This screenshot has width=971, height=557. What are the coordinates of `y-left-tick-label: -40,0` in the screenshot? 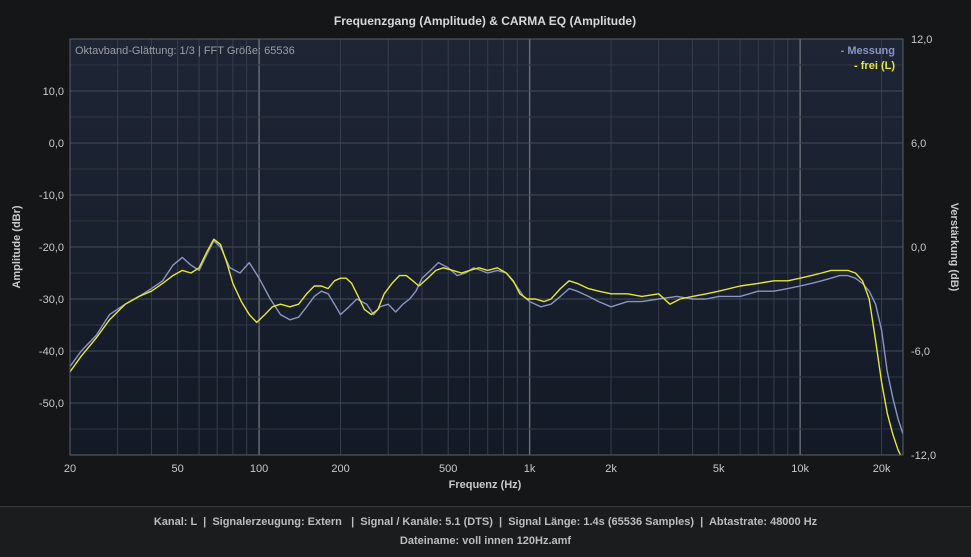 It's located at (51, 352).